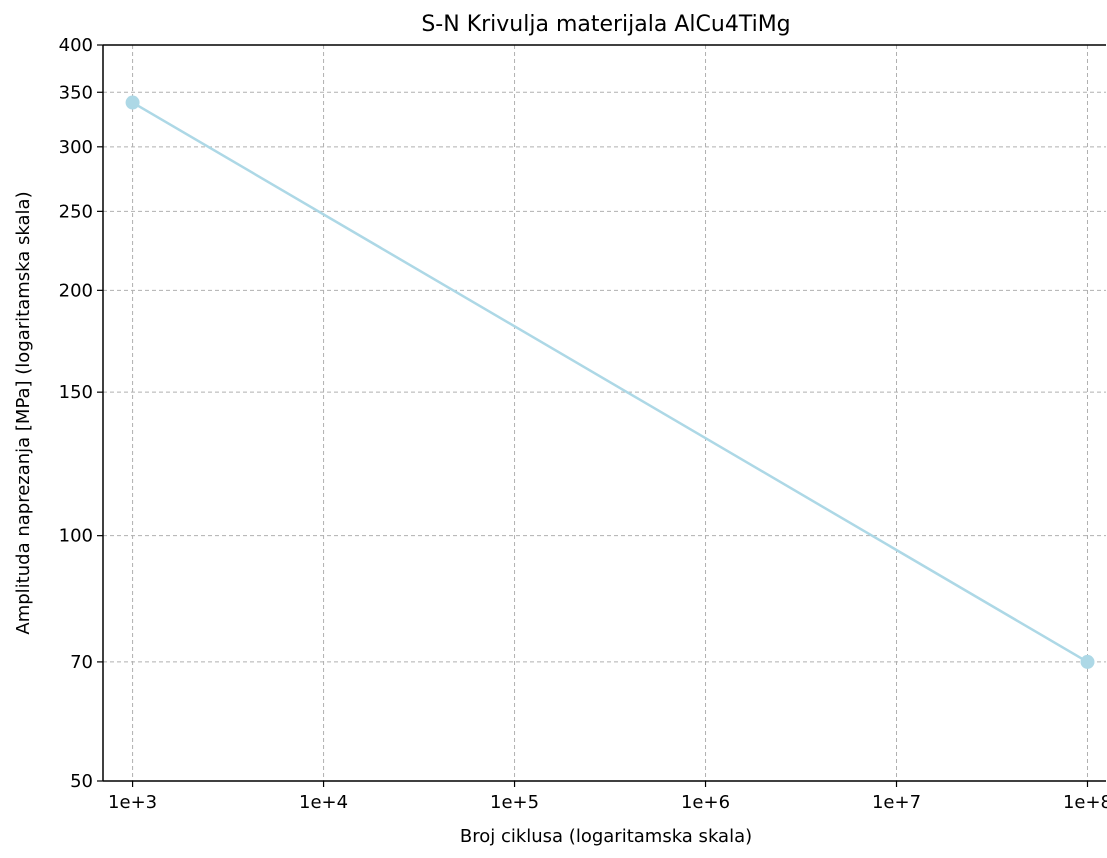 This screenshot has height=858, width=1107. What do you see at coordinates (605, 24) in the screenshot?
I see `chart-title: S-N Krivulja materijala AlCu4TiMg` at bounding box center [605, 24].